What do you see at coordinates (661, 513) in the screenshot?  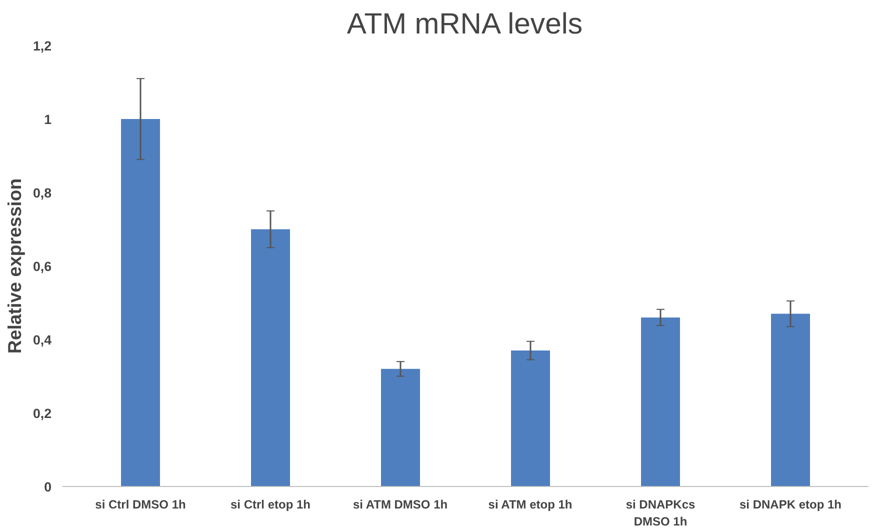 I see `x-tick-label: si DNAPKcs DMSO 1h` at bounding box center [661, 513].